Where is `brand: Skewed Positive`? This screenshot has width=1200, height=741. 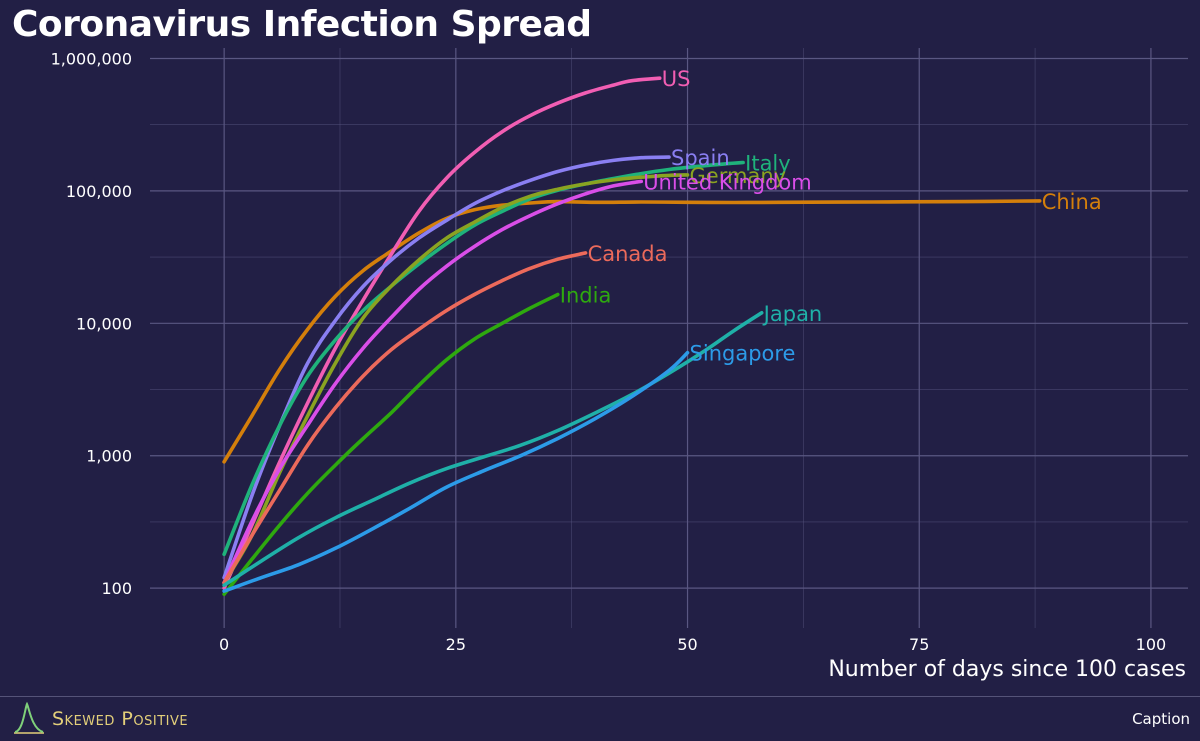 brand: Skewed Positive is located at coordinates (100, 719).